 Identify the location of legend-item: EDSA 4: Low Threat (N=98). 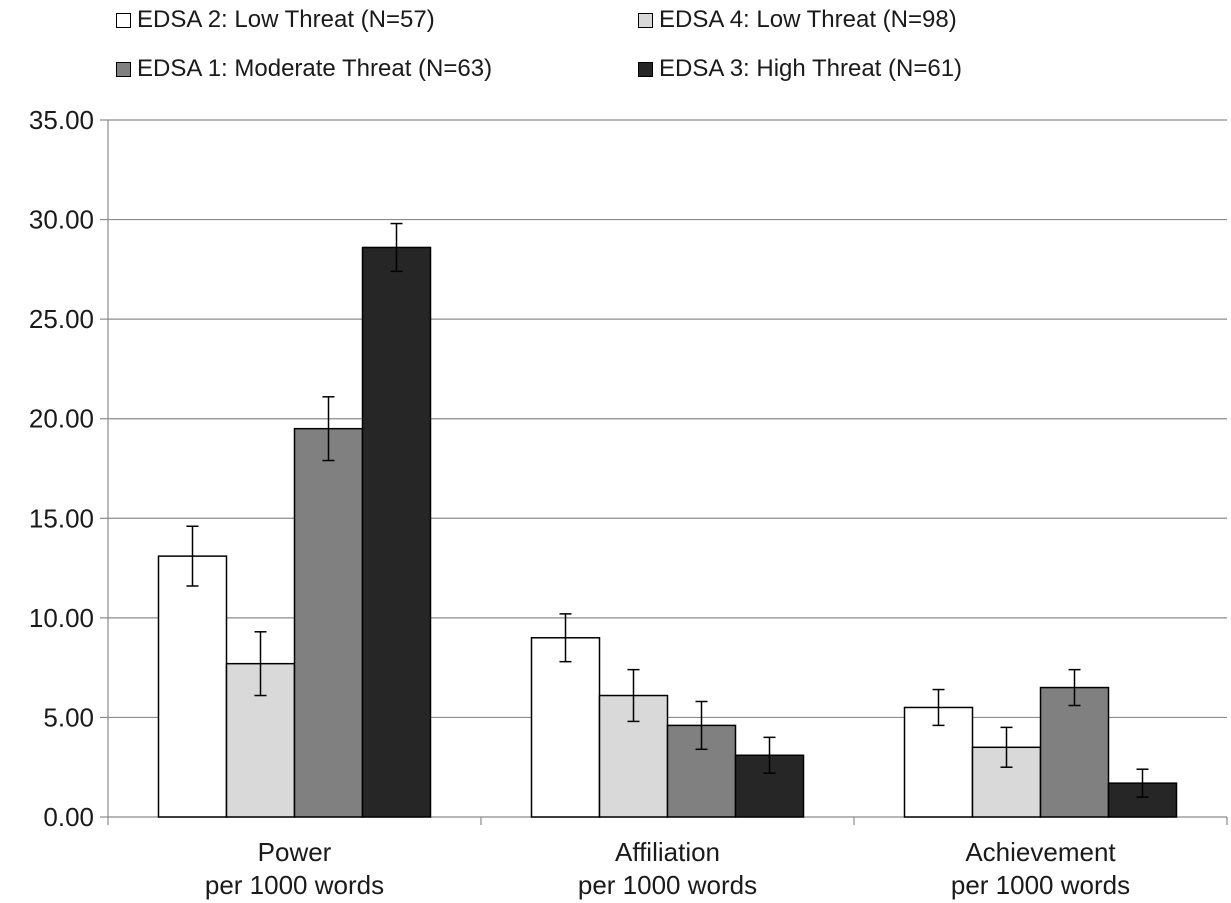
(797, 20).